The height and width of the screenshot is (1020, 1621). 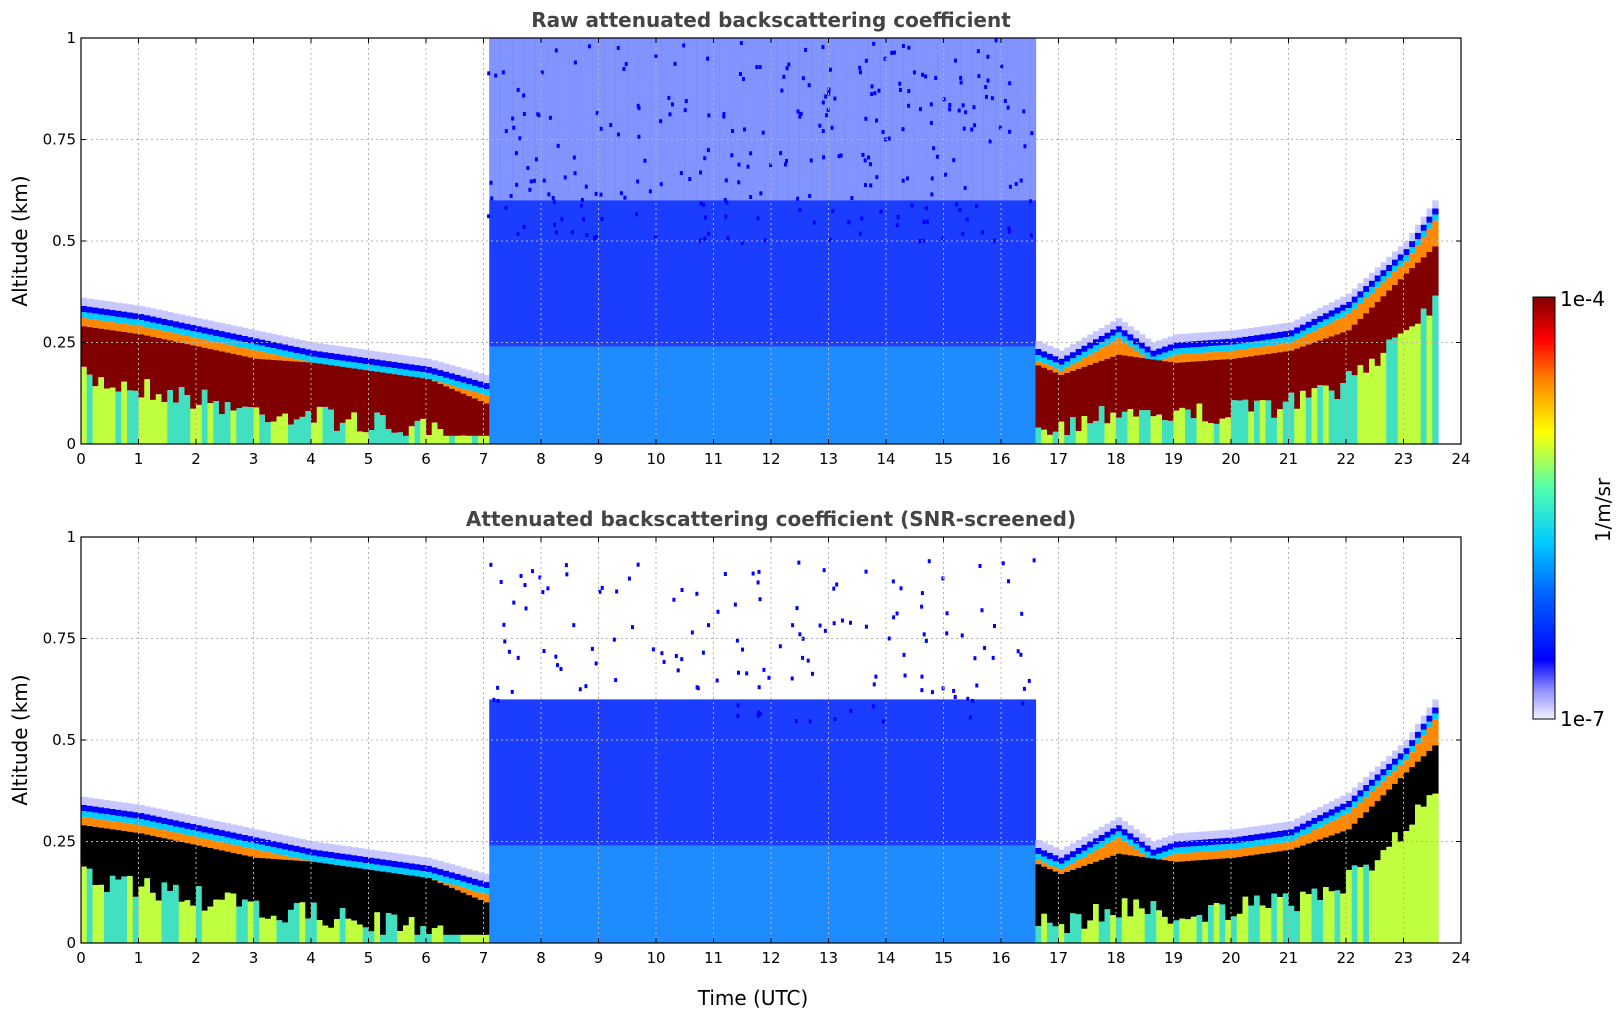 I want to click on x-tick-label: 19, so click(x=1173, y=958).